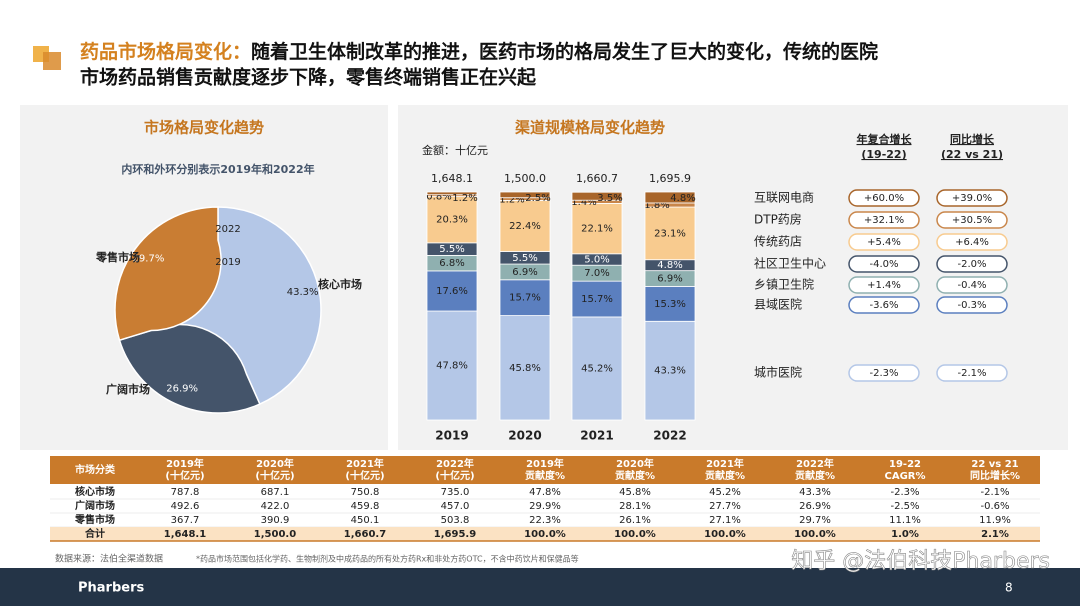  What do you see at coordinates (815, 520) in the screenshot?
I see `table-cell: 29.7%` at bounding box center [815, 520].